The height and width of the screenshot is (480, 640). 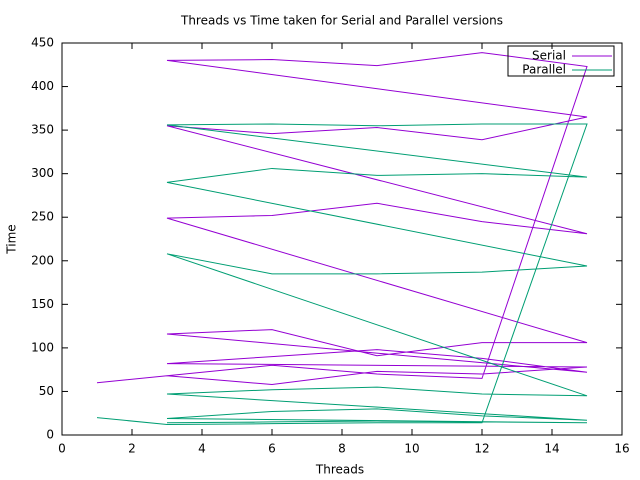 What do you see at coordinates (621, 449) in the screenshot?
I see `x-tick-label: 16` at bounding box center [621, 449].